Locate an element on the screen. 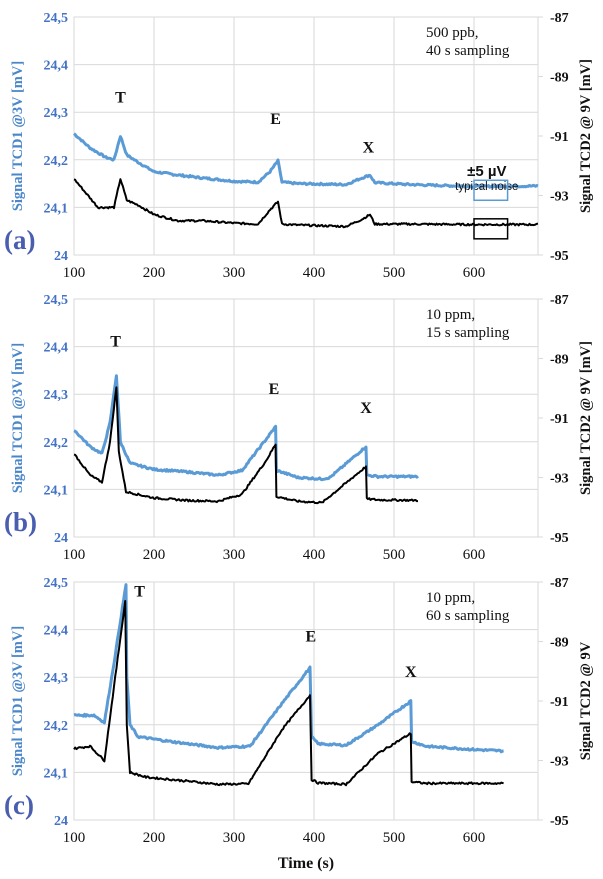  noise-value-label: ±5 µV is located at coordinates (486, 171).